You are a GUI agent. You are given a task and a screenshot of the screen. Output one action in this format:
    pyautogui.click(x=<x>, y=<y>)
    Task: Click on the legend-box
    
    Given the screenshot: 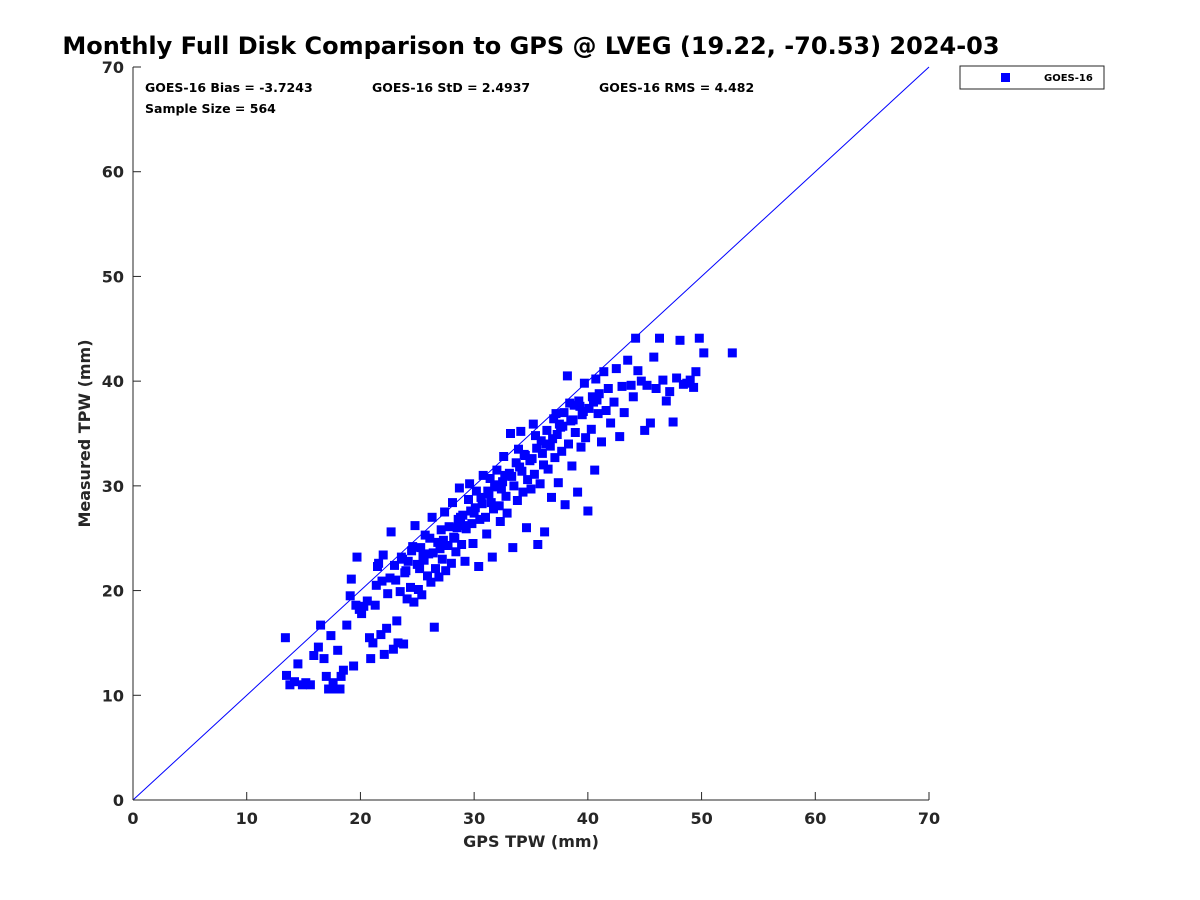 What is the action you would take?
    pyautogui.click(x=1032, y=77)
    